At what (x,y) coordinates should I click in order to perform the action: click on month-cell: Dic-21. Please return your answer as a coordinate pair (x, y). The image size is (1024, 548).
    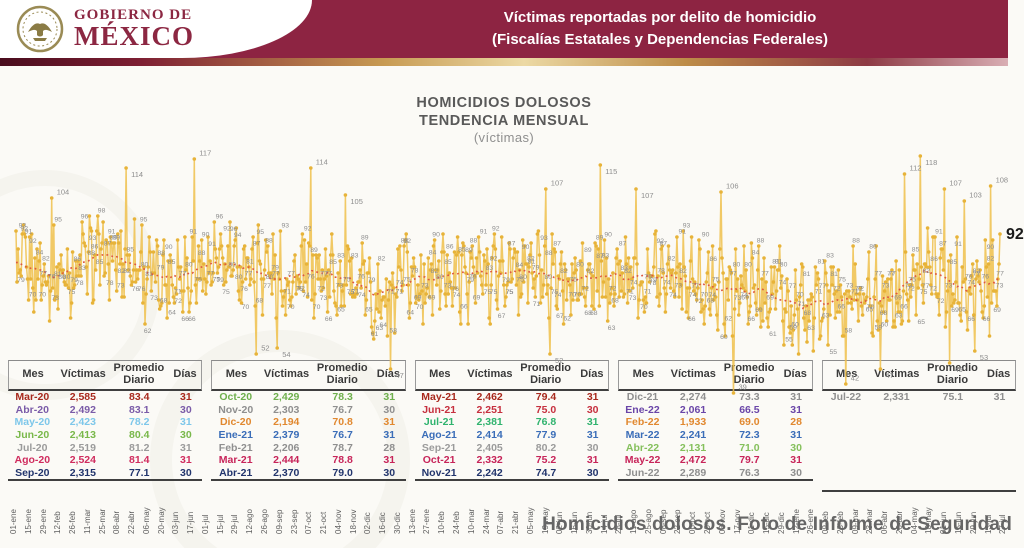
    Looking at the image, I should click on (642, 397).